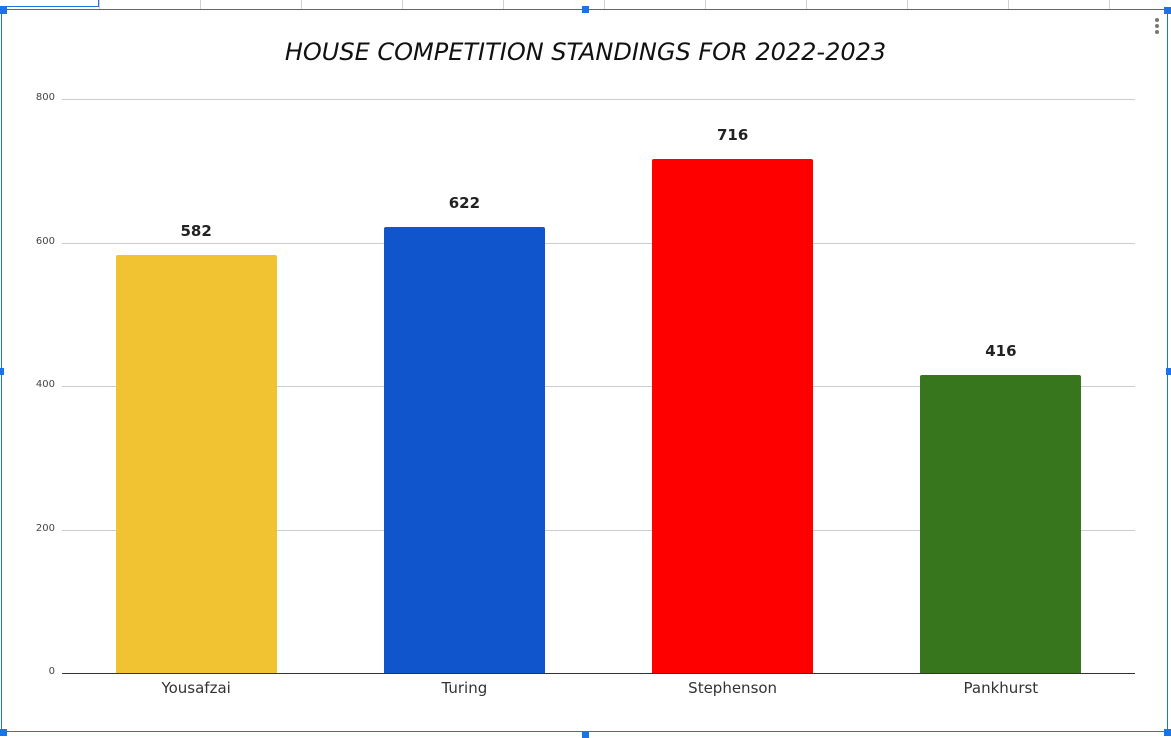 The width and height of the screenshot is (1171, 738). What do you see at coordinates (733, 416) in the screenshot?
I see `bar-stephenson` at bounding box center [733, 416].